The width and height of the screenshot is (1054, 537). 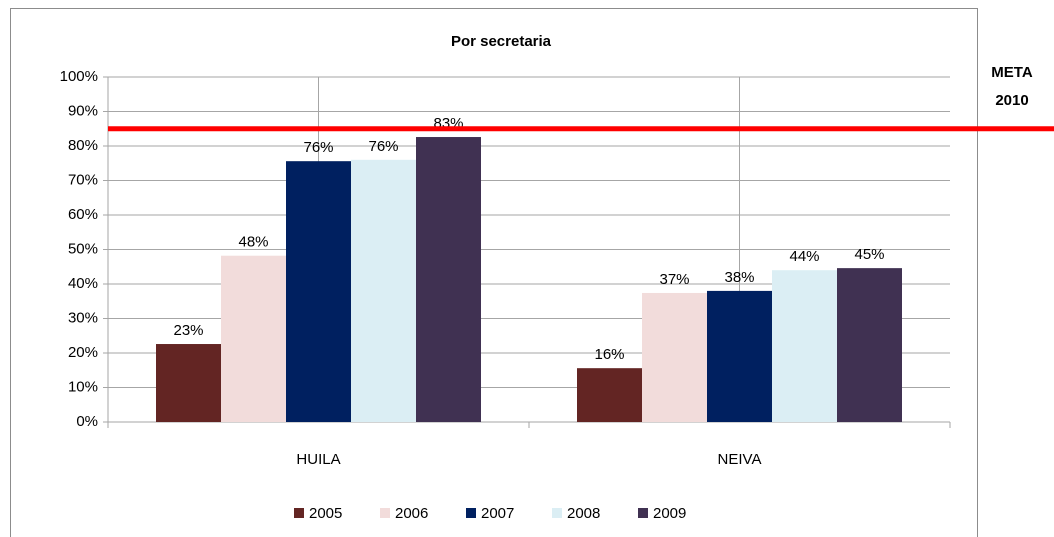 I want to click on y-tick-label: 100%, so click(x=79, y=76).